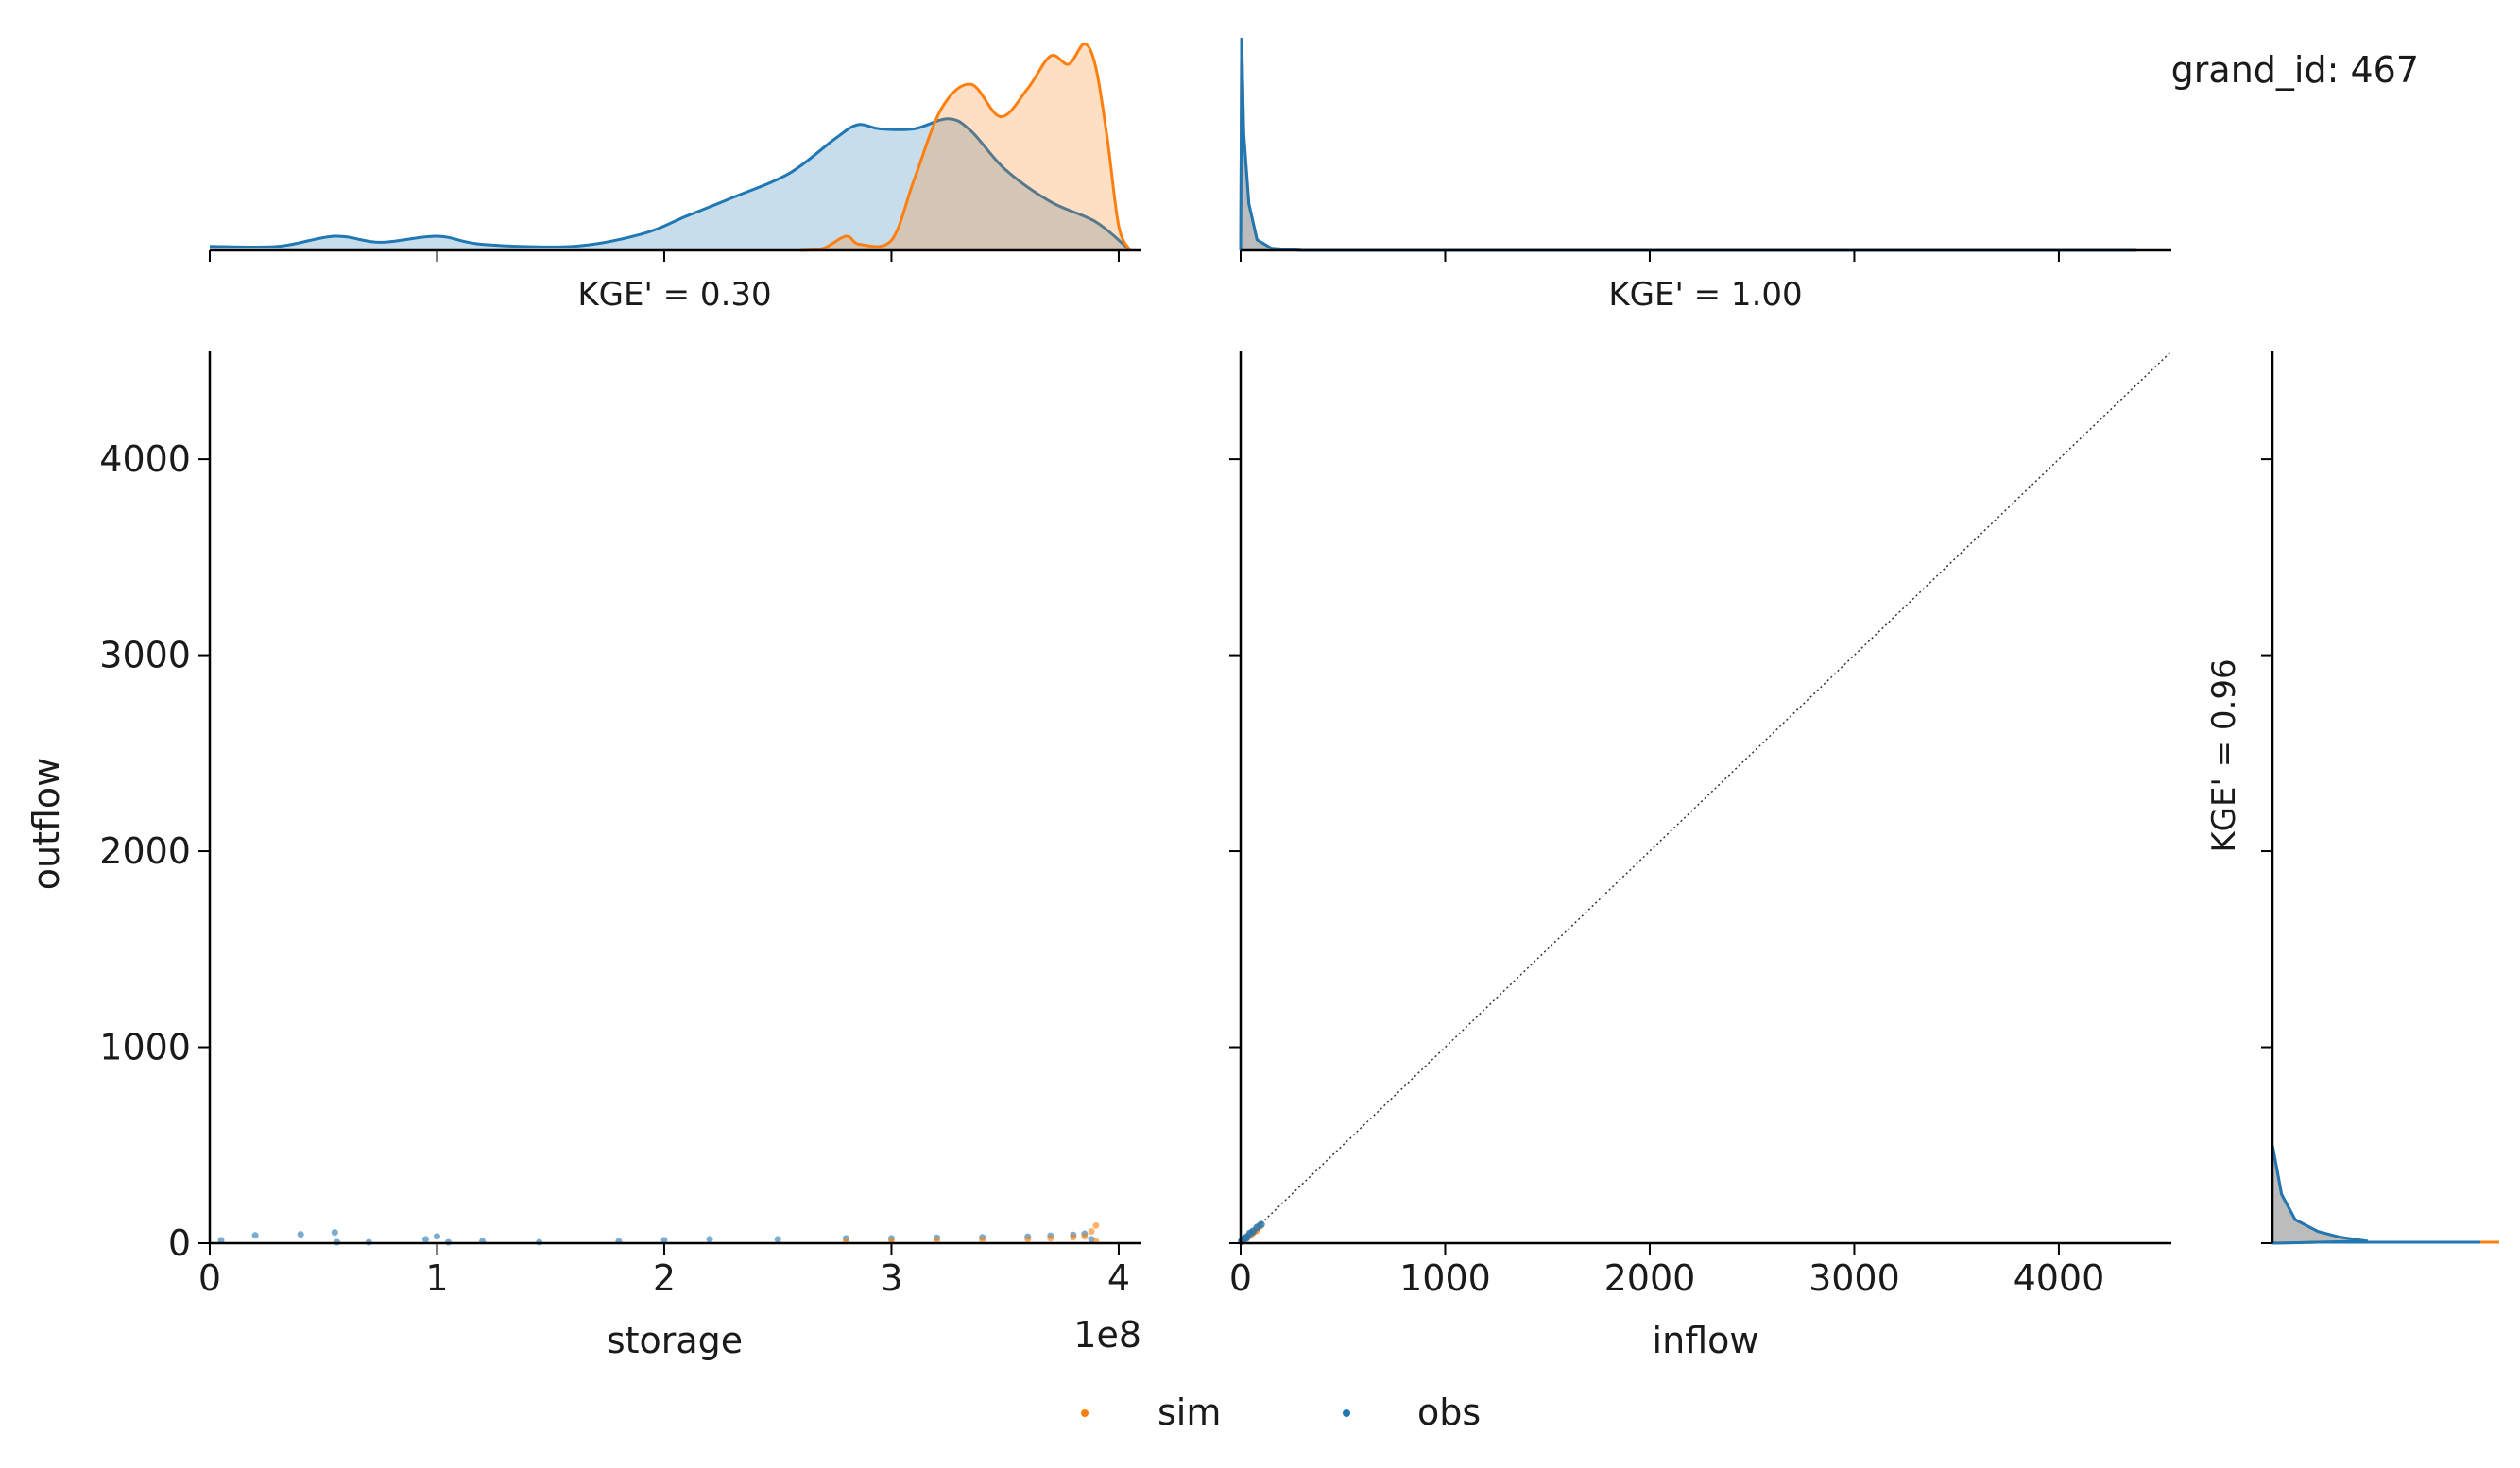  What do you see at coordinates (145, 459) in the screenshot?
I see `storage-scatter-y-tick-label: 4000` at bounding box center [145, 459].